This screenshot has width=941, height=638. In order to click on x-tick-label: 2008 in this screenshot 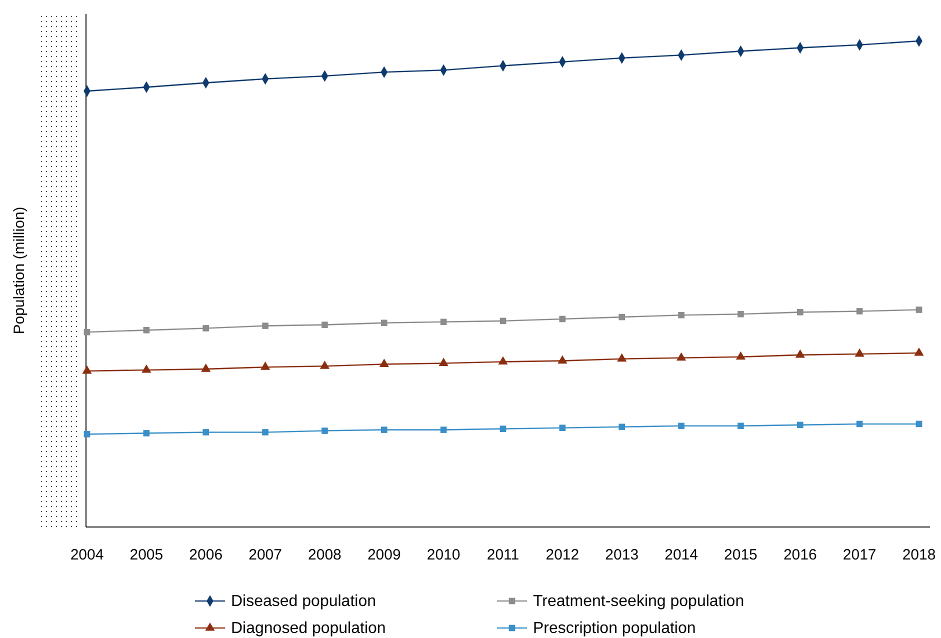, I will do `click(325, 555)`.